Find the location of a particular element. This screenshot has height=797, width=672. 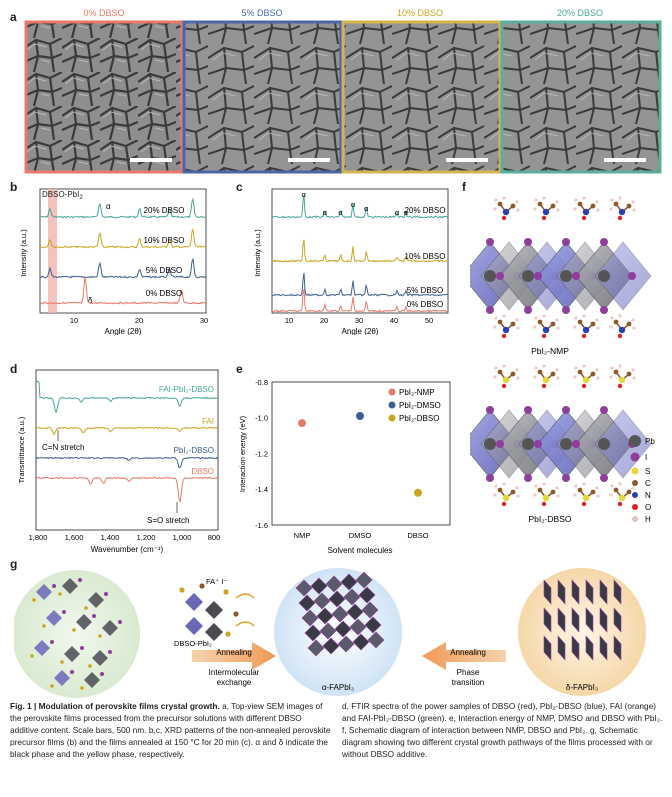

d-label-fai-pbi2-dbso: FAI-PbI₂-DBSO is located at coordinates (186, 389).